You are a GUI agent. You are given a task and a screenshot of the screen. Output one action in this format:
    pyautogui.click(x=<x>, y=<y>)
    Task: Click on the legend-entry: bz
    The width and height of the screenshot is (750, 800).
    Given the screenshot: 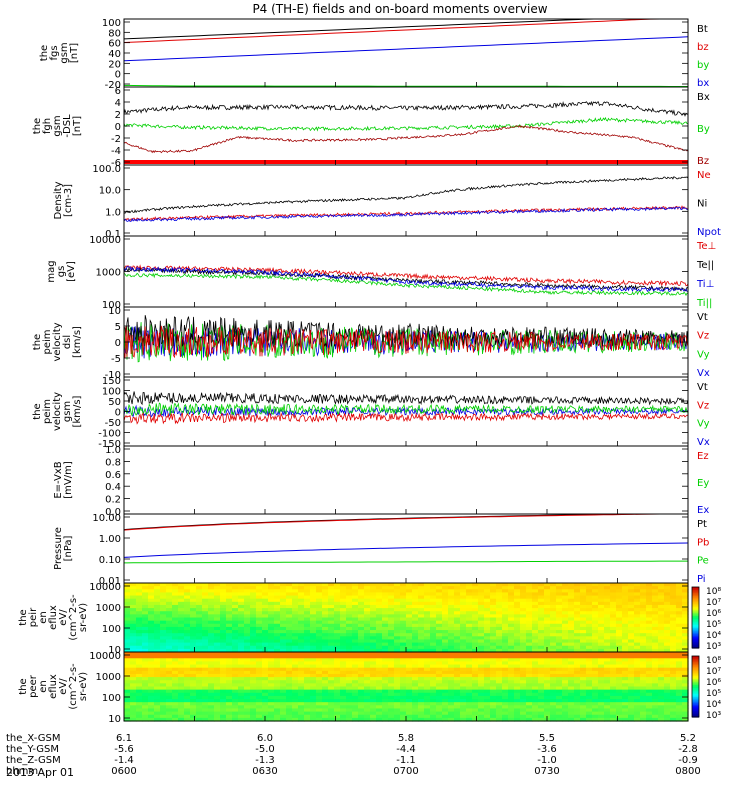 What is the action you would take?
    pyautogui.click(x=703, y=47)
    